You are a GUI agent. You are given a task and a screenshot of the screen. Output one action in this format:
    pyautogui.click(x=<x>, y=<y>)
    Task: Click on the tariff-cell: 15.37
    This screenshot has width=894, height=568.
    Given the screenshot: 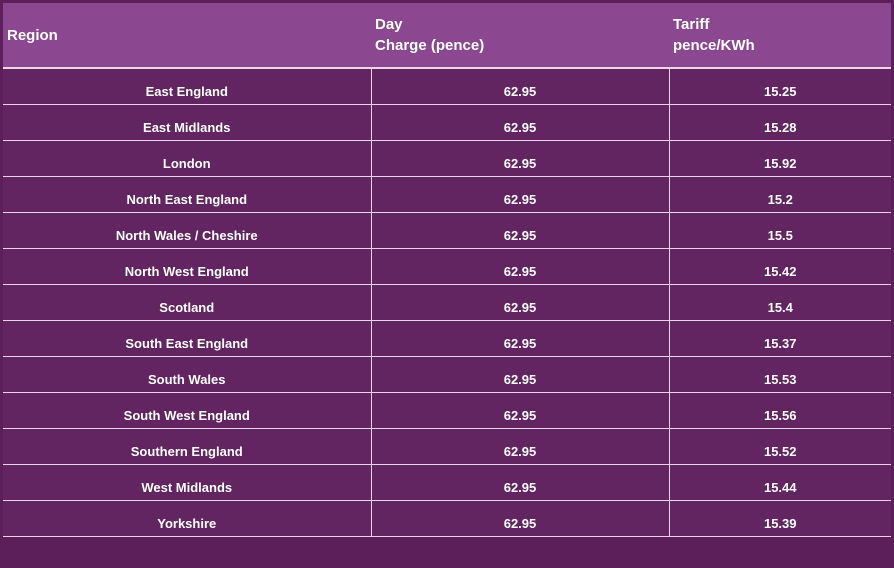 What is the action you would take?
    pyautogui.click(x=779, y=338)
    